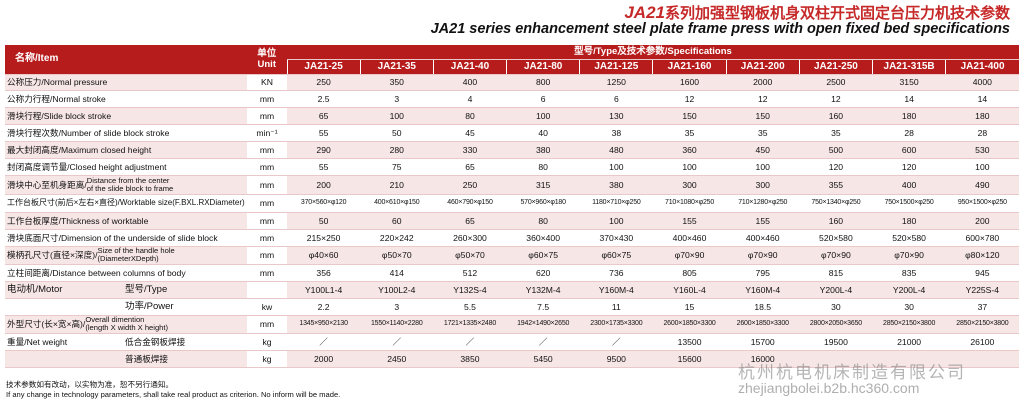  What do you see at coordinates (689, 150) in the screenshot?
I see `table-cell: 360` at bounding box center [689, 150].